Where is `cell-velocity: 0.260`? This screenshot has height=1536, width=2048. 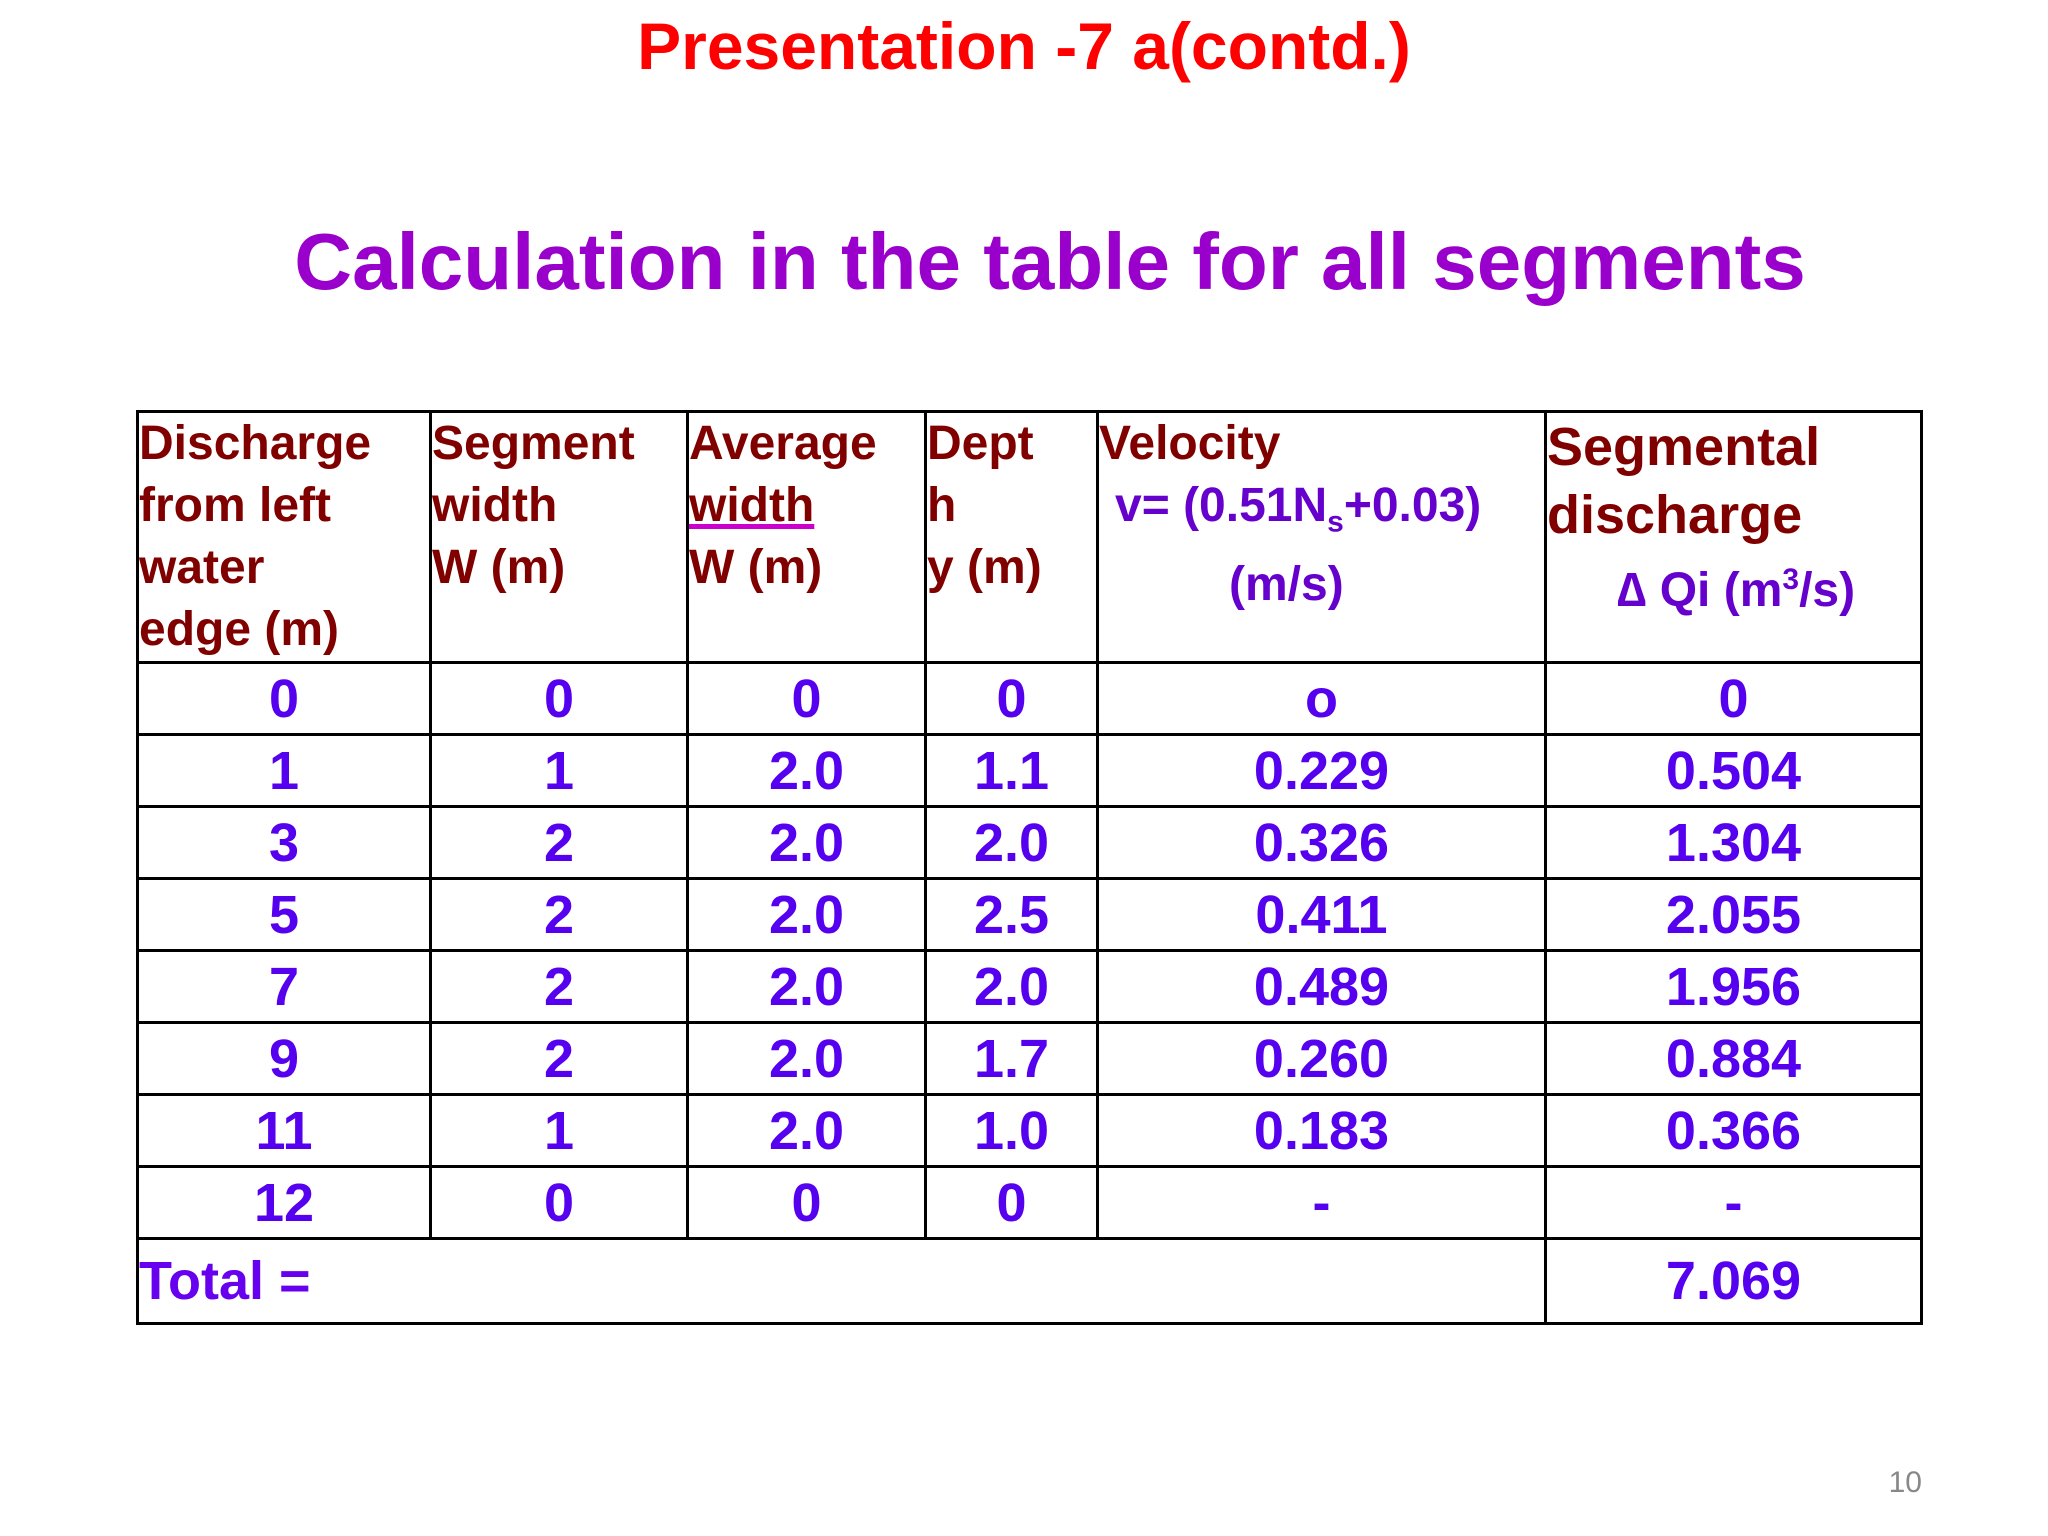
cell-velocity: 0.260 is located at coordinates (1321, 1058).